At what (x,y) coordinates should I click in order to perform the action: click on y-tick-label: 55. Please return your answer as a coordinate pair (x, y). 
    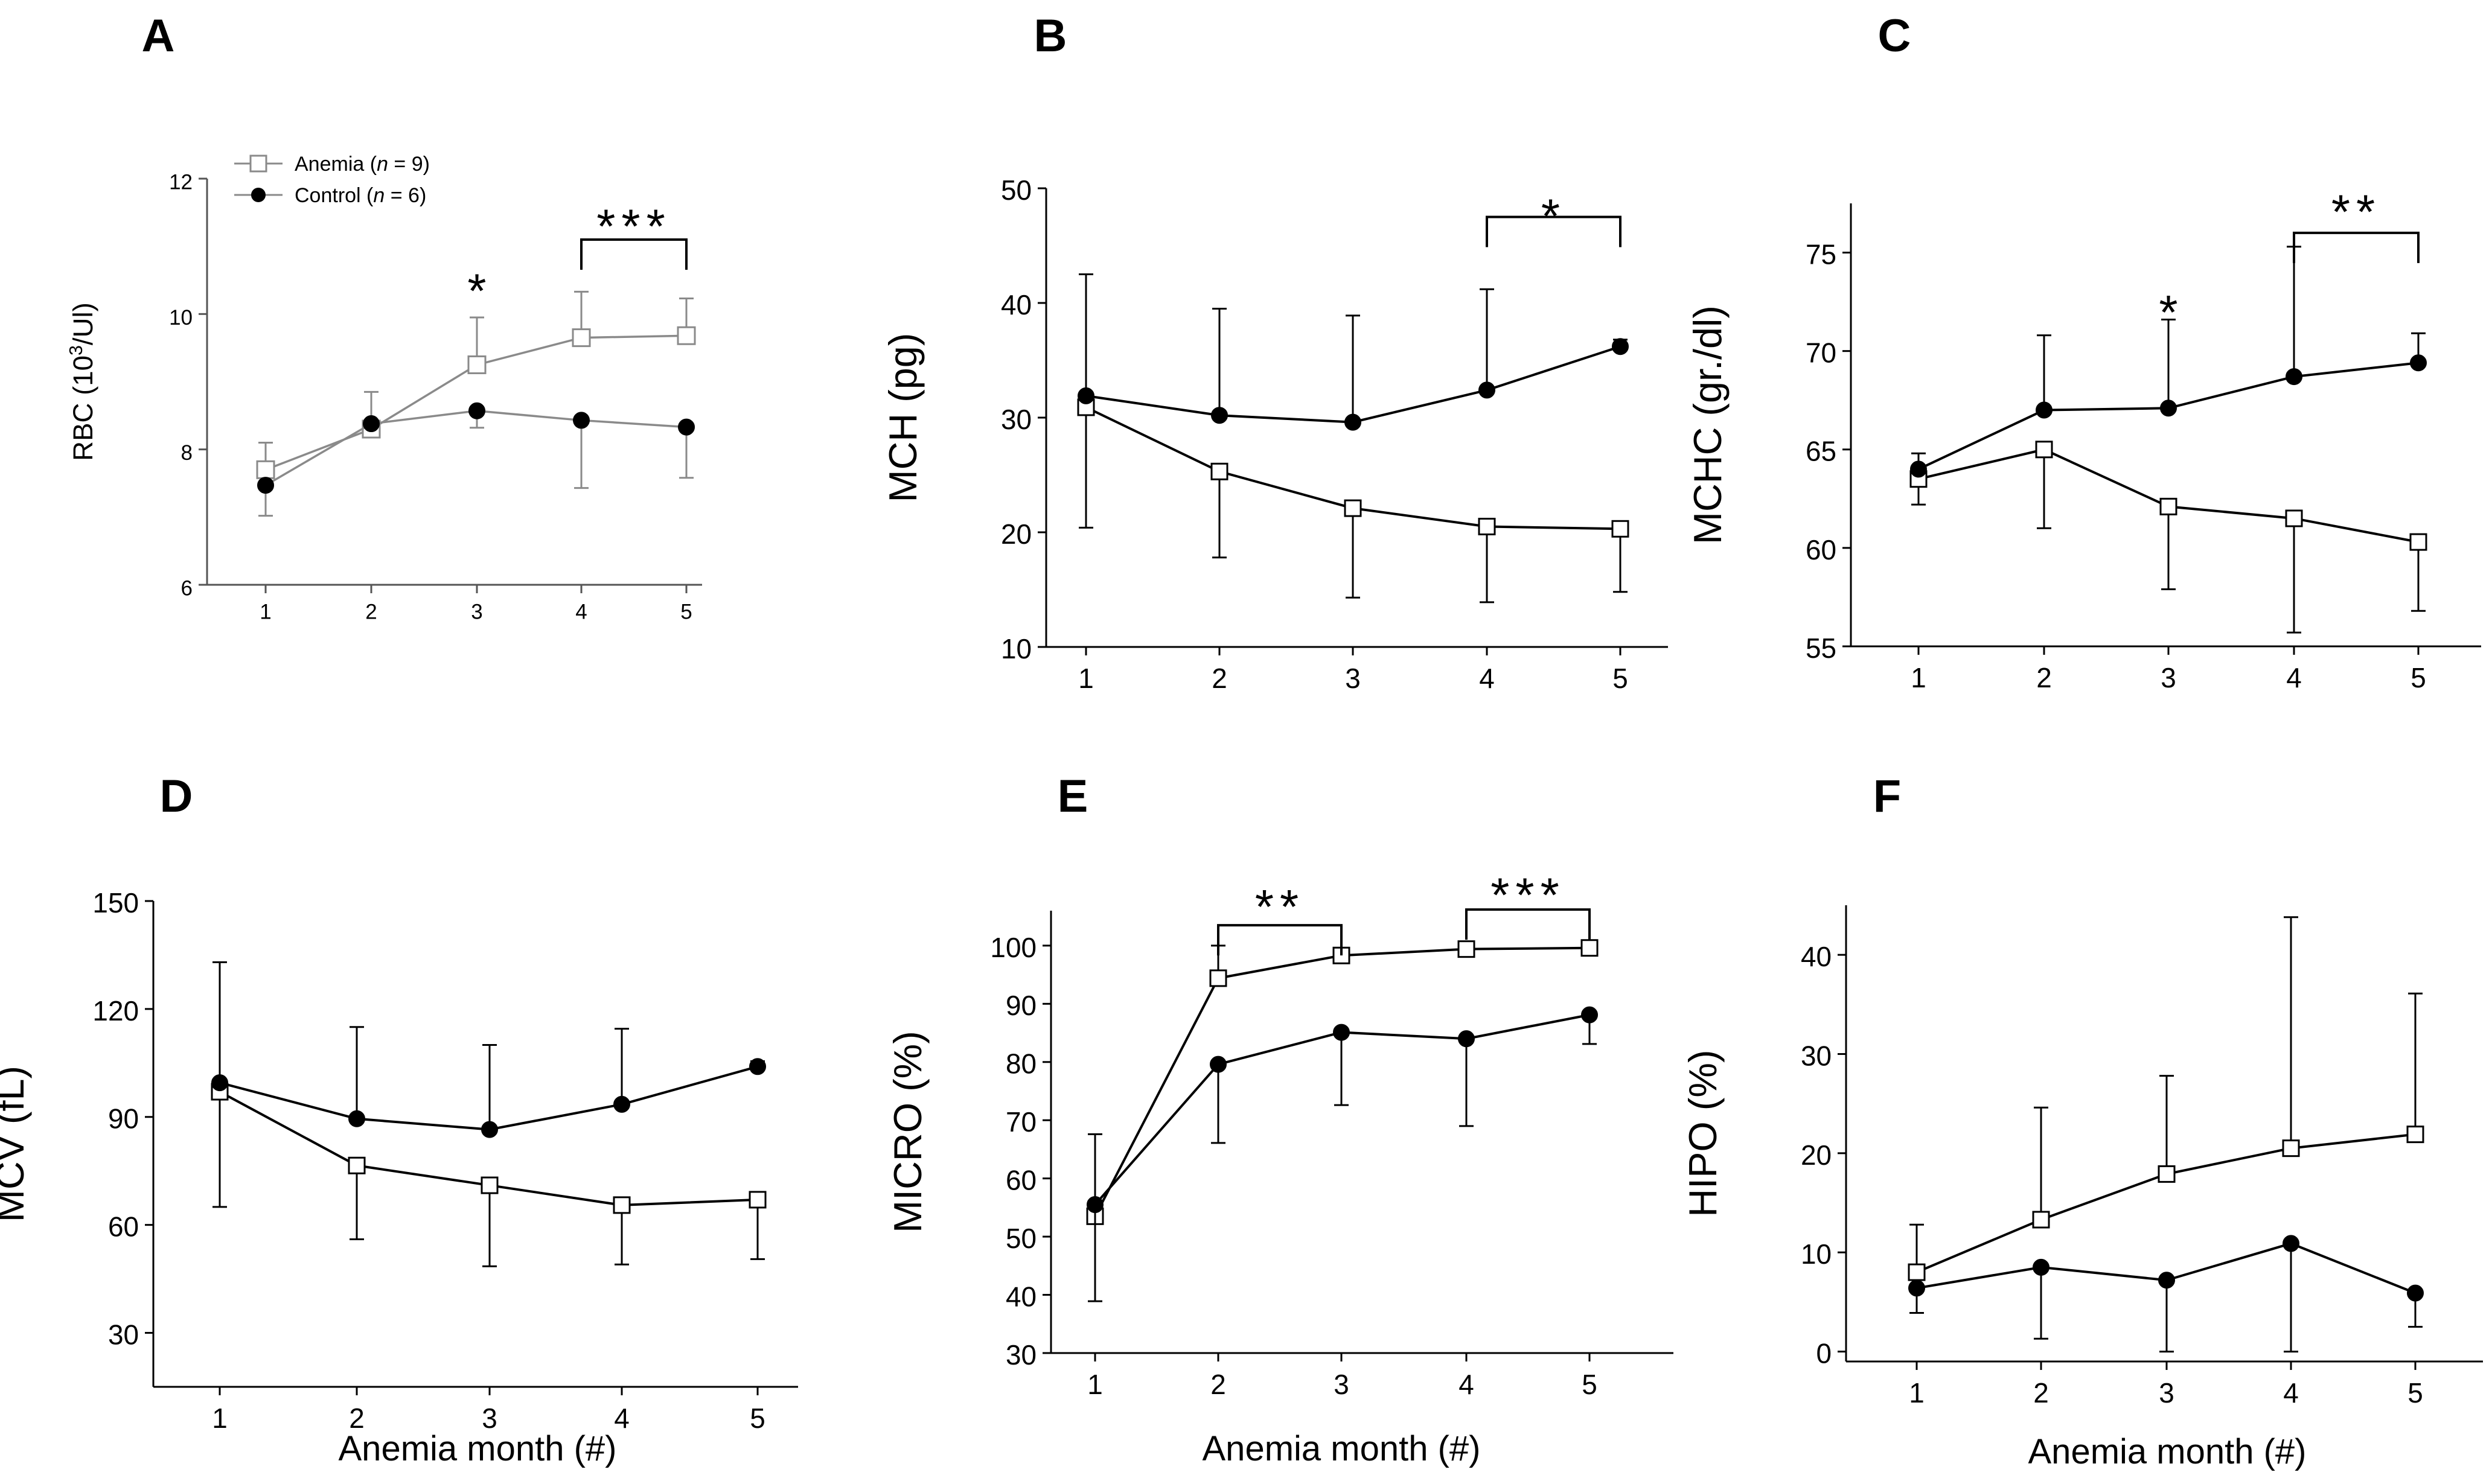
    Looking at the image, I should click on (1821, 648).